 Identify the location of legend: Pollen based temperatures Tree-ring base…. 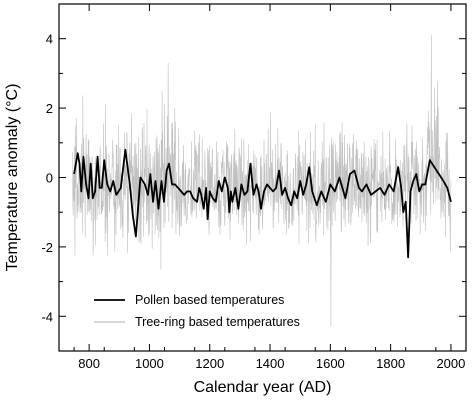
(197, 311).